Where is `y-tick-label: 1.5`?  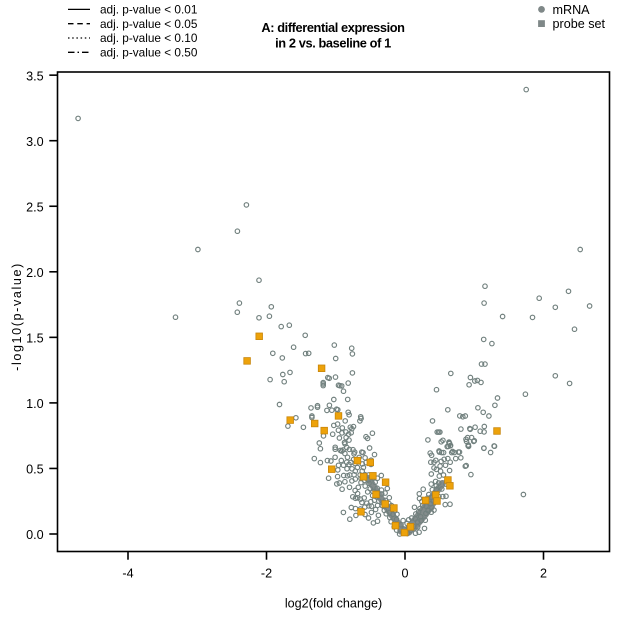 y-tick-label: 1.5 is located at coordinates (35, 339).